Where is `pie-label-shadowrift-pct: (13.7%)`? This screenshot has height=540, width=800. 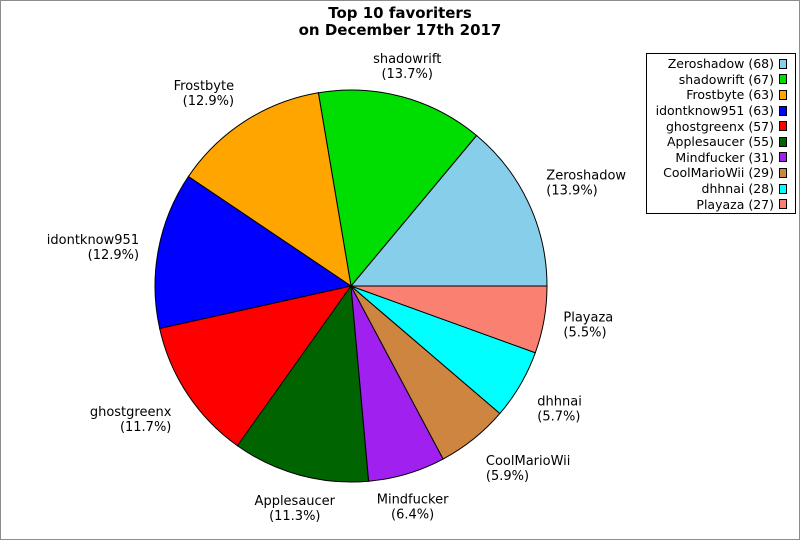 pie-label-shadowrift-pct: (13.7%) is located at coordinates (406, 74).